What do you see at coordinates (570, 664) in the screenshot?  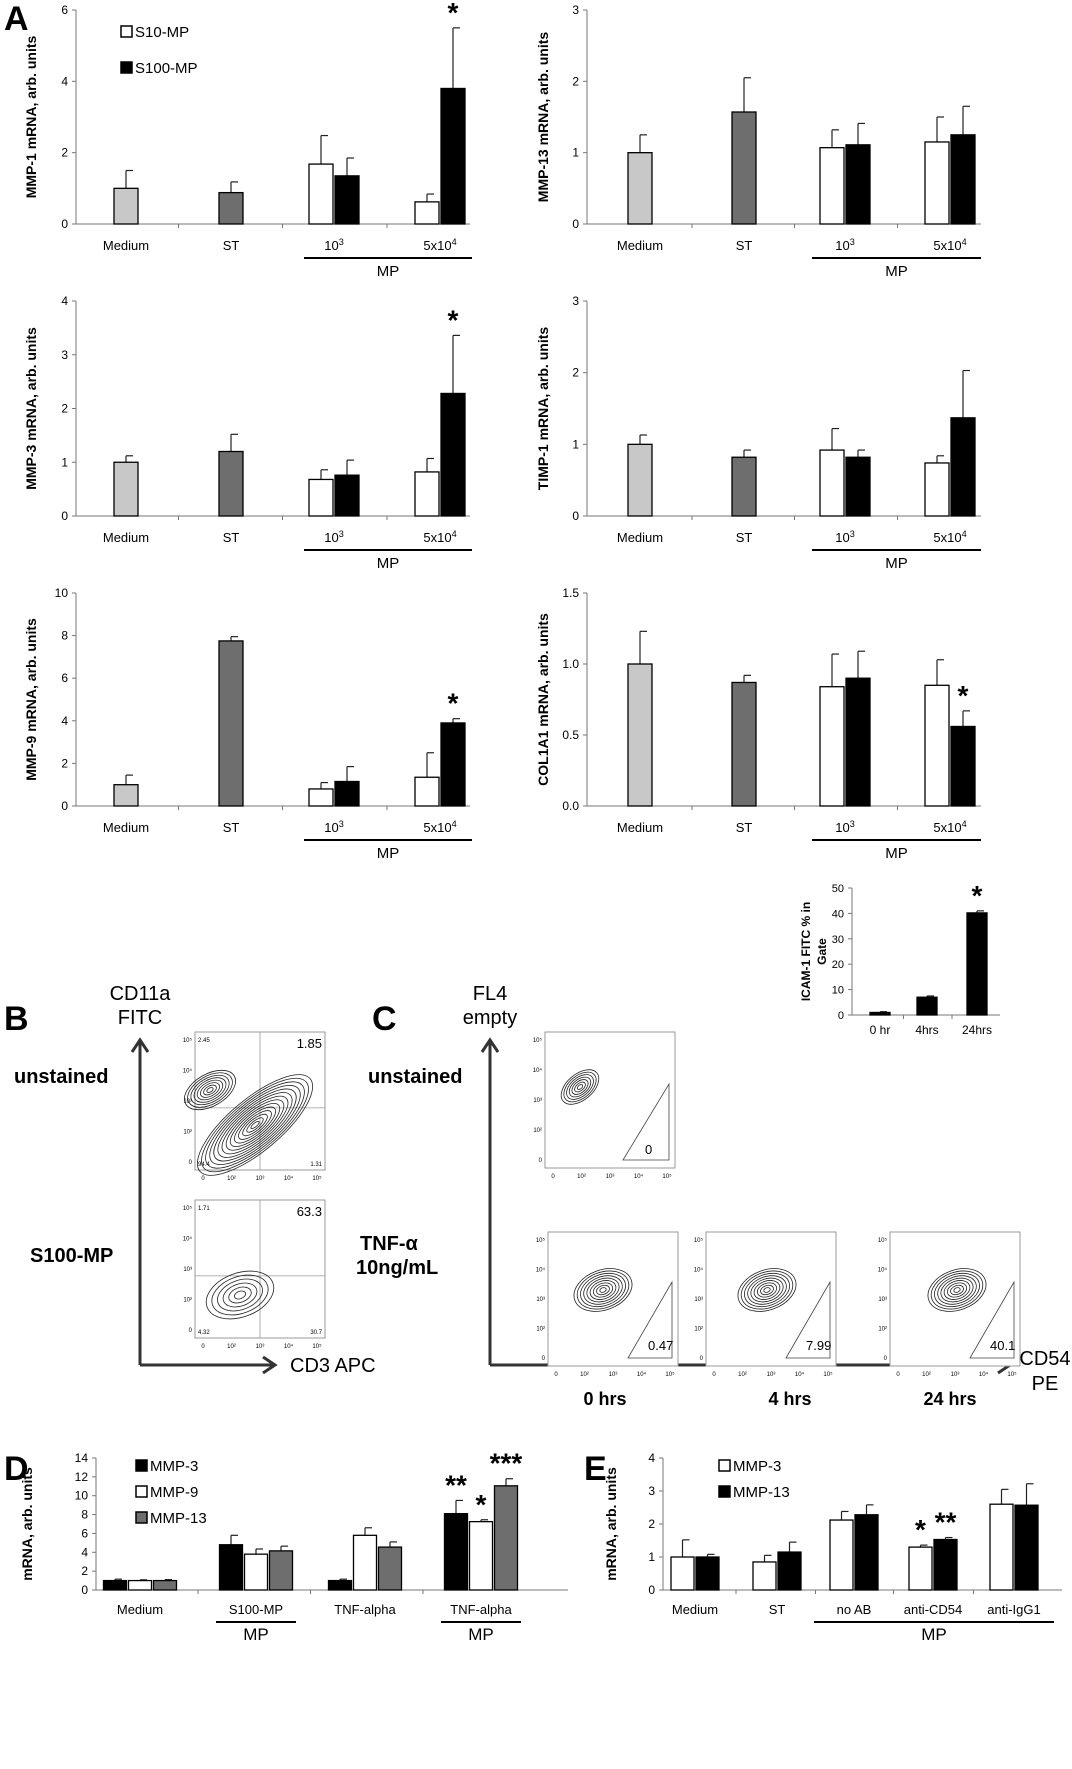 I see `y-tick-label: 1.0` at bounding box center [570, 664].